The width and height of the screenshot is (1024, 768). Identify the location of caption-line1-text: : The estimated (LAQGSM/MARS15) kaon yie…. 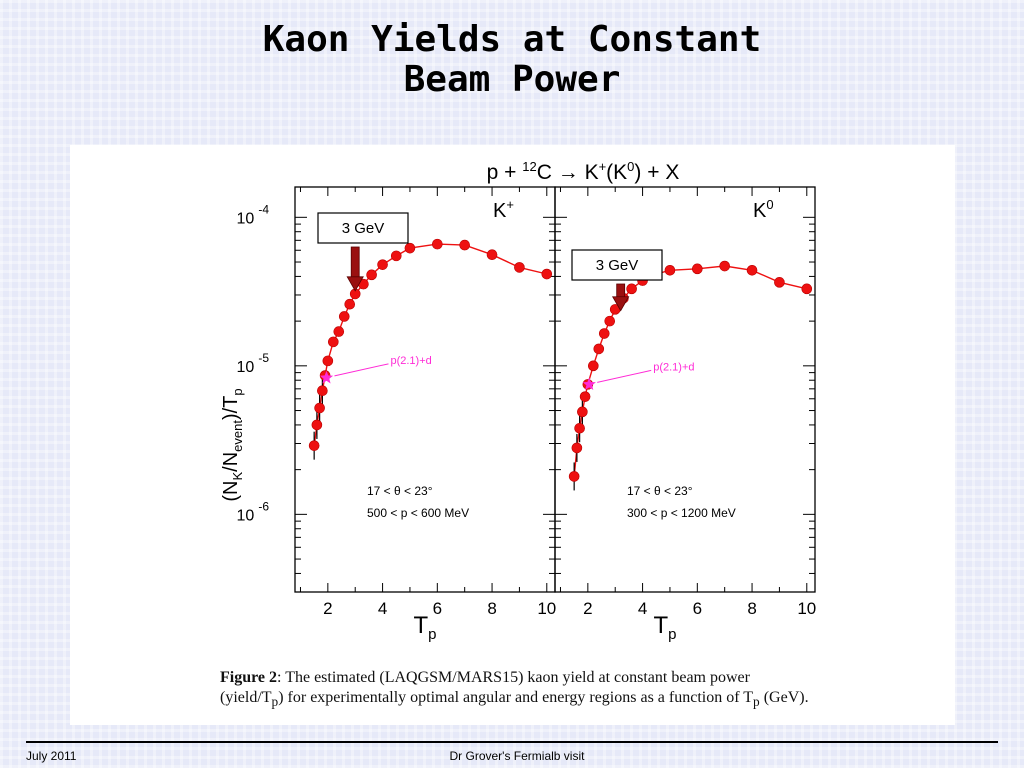
(513, 677).